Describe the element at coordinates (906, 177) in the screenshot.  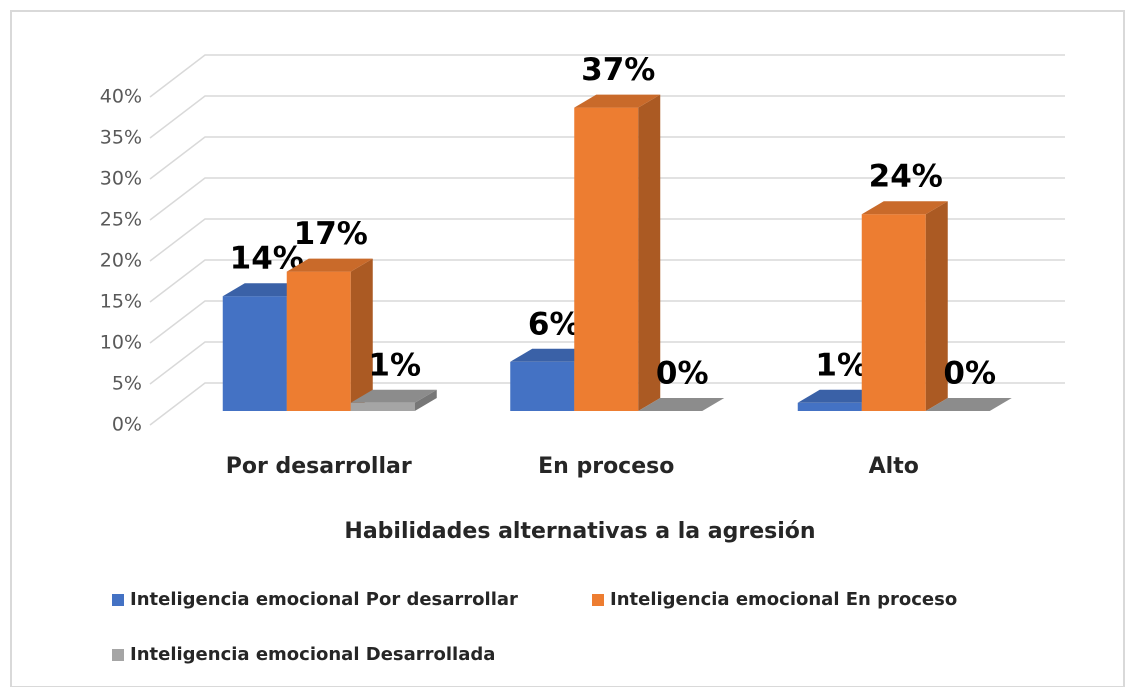
I see `value-label: 24%` at that location.